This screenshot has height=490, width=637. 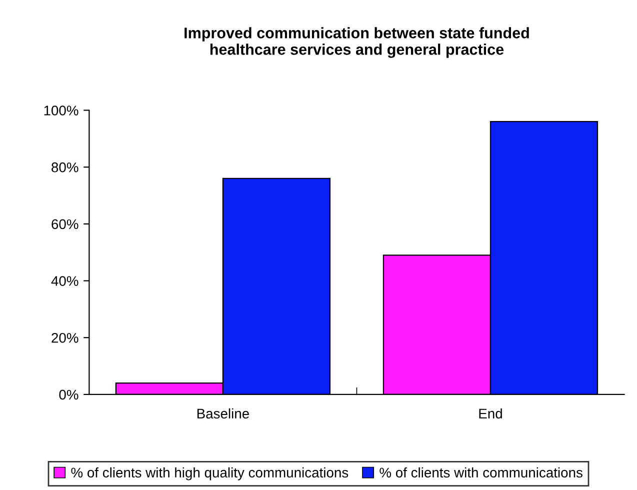 What do you see at coordinates (61, 111) in the screenshot?
I see `y-tick-label: 100%` at bounding box center [61, 111].